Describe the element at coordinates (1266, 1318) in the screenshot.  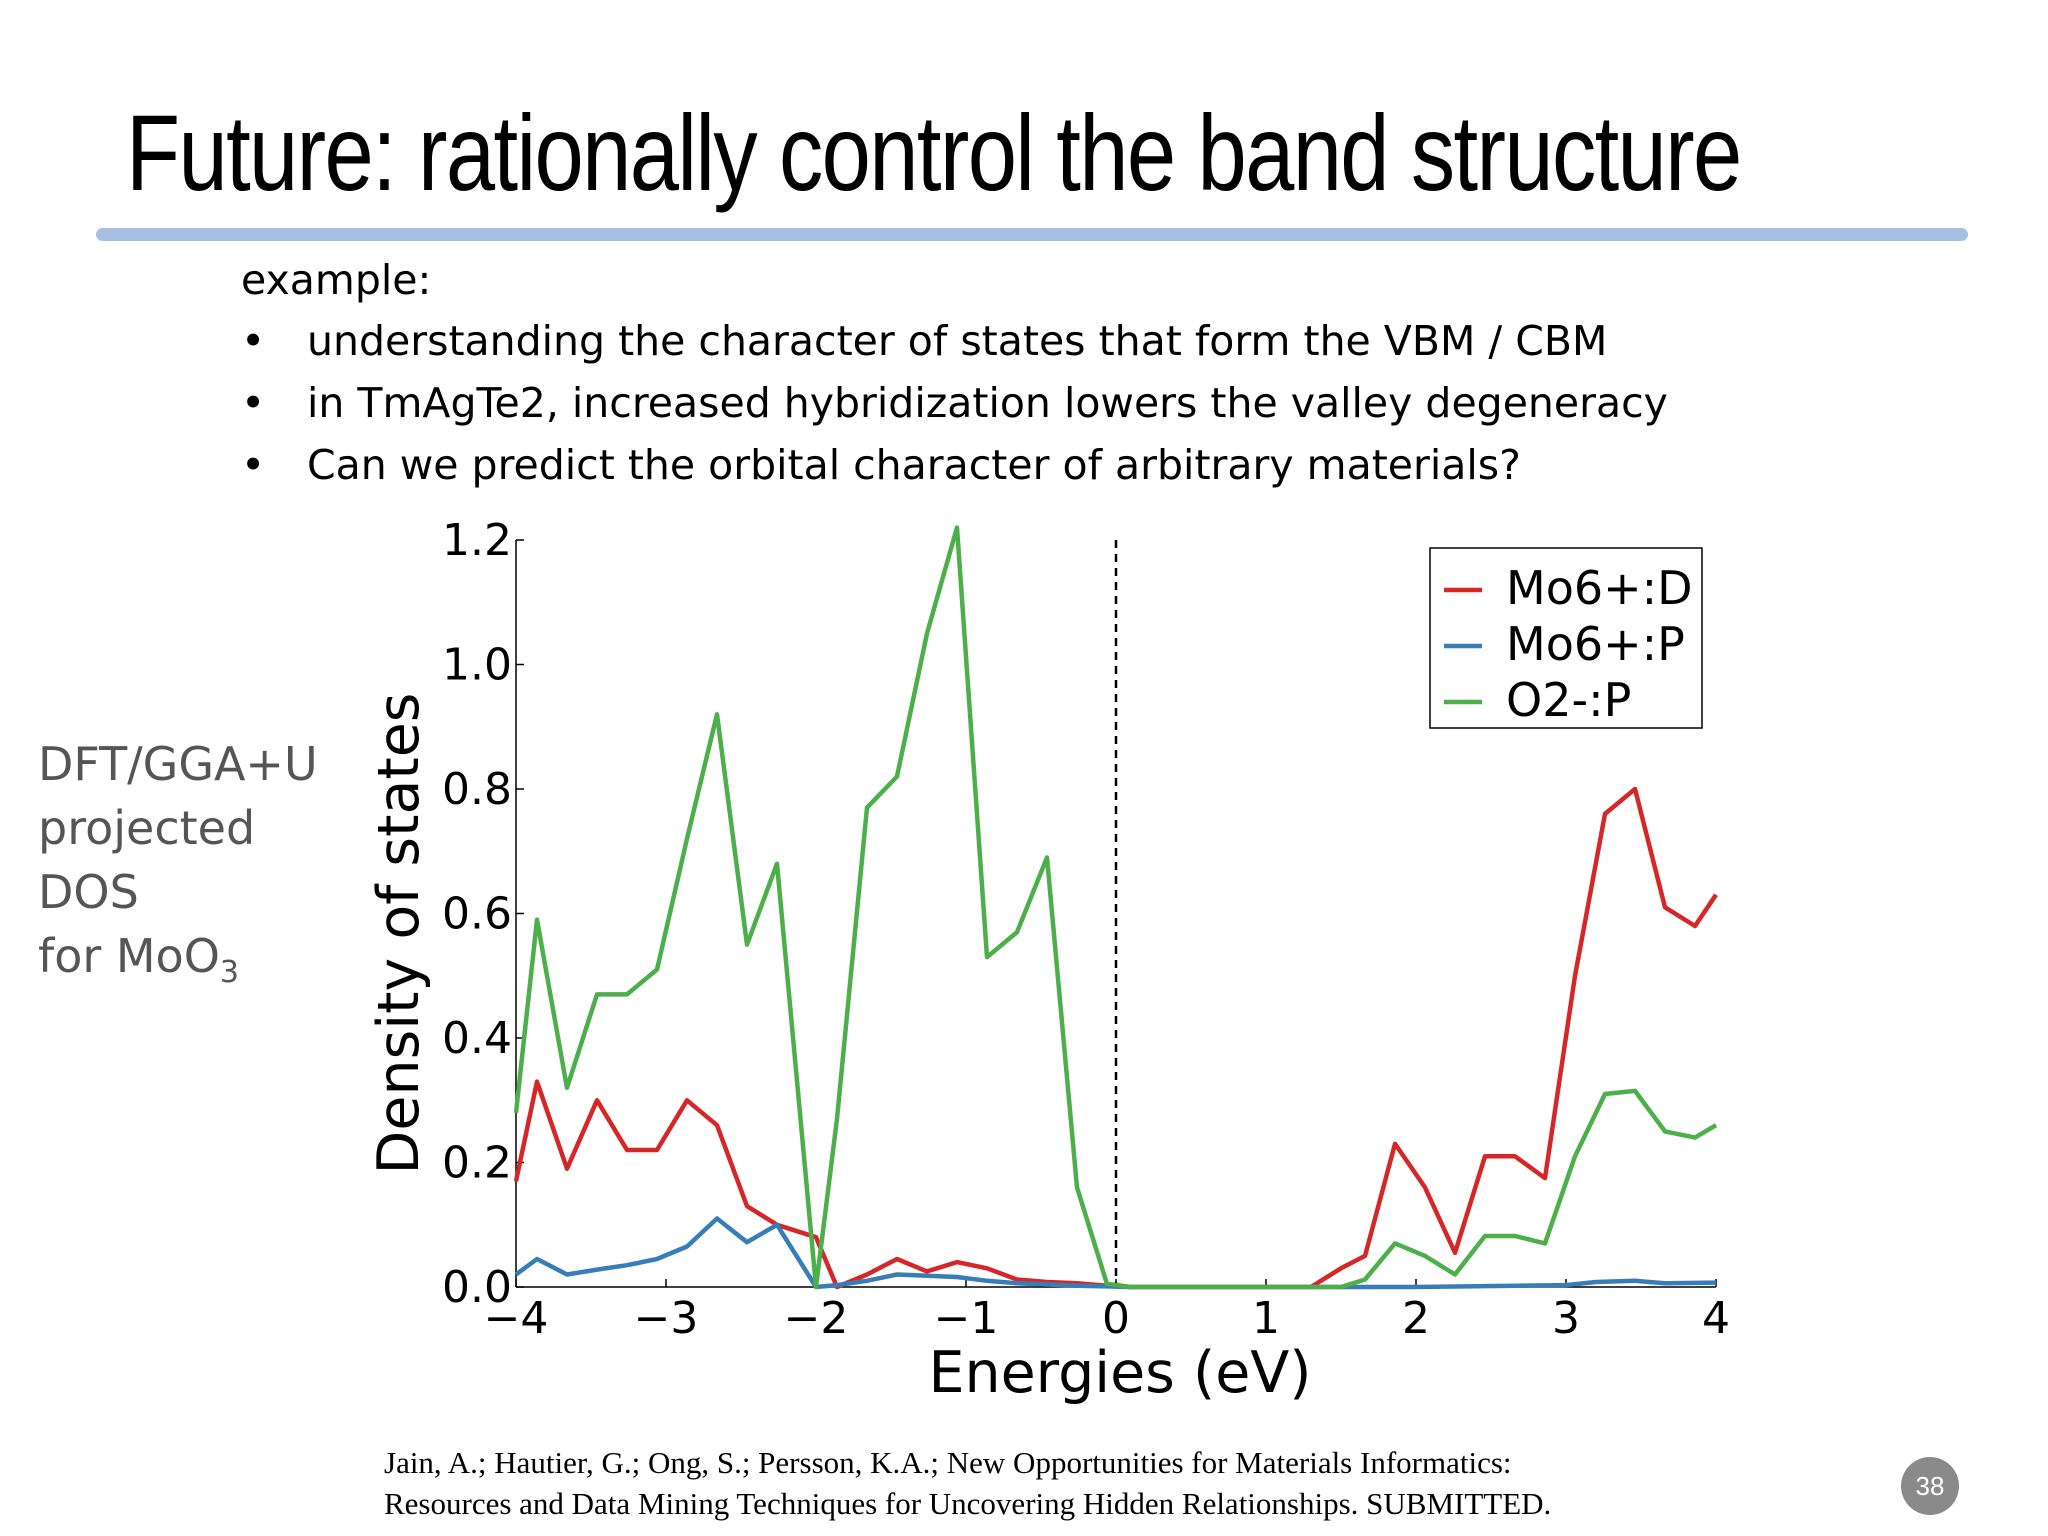
I see `x-tick-label: 1` at that location.